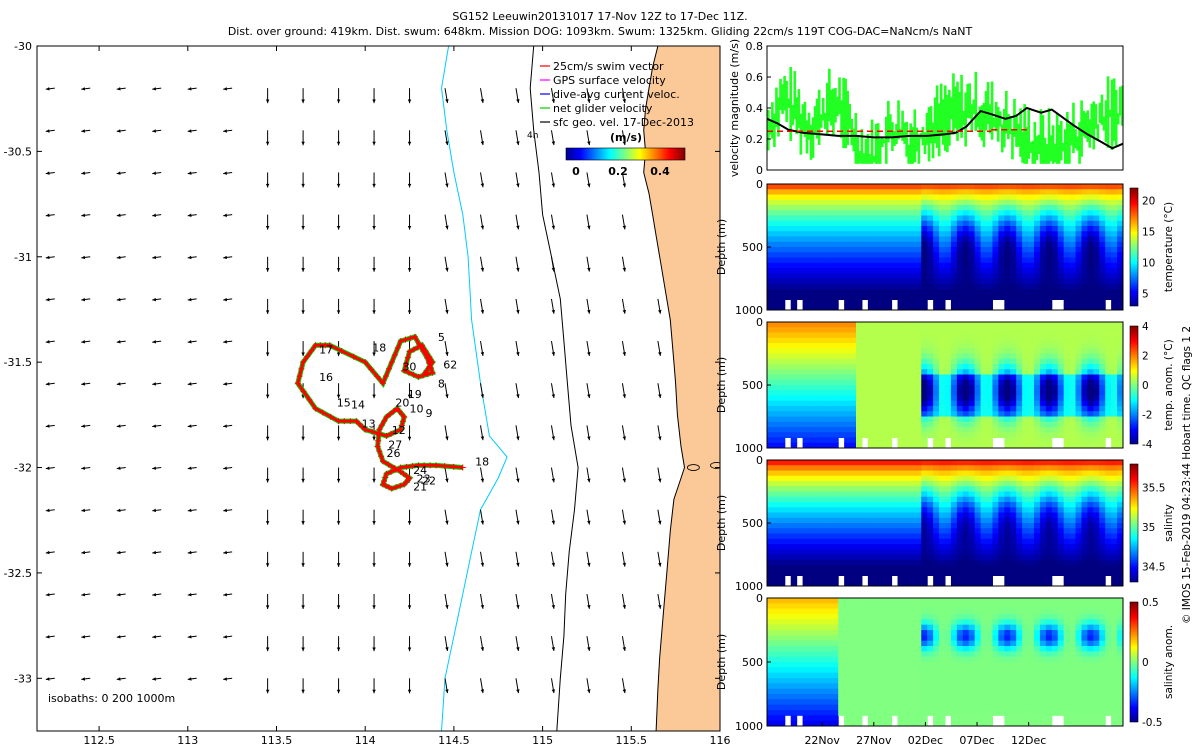 The image size is (1200, 750). Describe the element at coordinates (341, 351) in the screenshot. I see `track-marker` at that location.